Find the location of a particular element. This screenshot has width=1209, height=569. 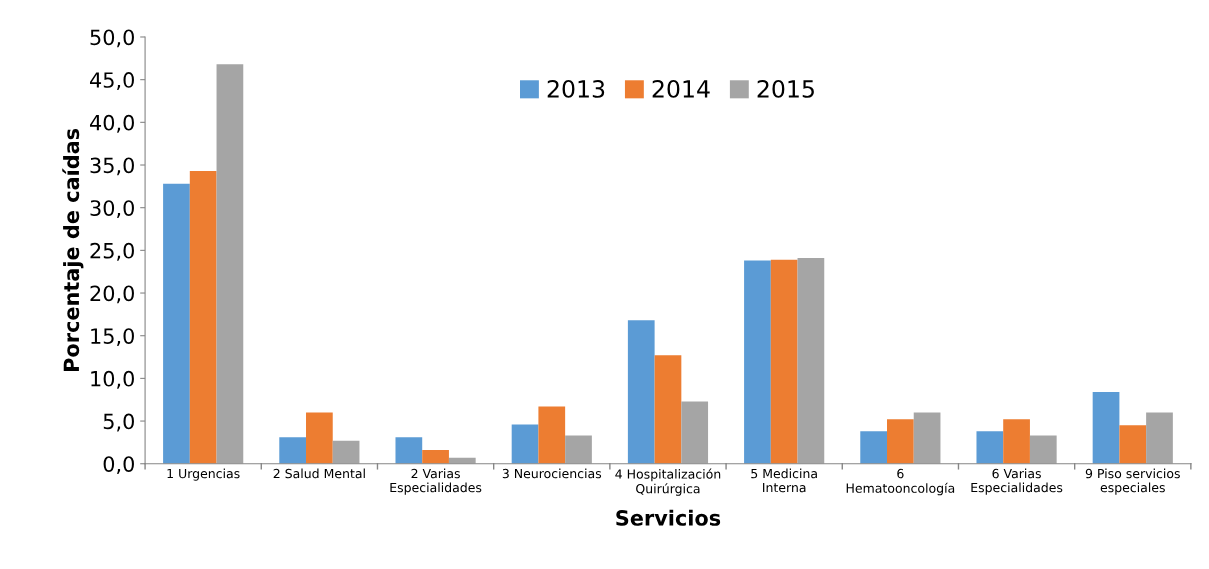

x-axis-title: Servicios is located at coordinates (668, 517).